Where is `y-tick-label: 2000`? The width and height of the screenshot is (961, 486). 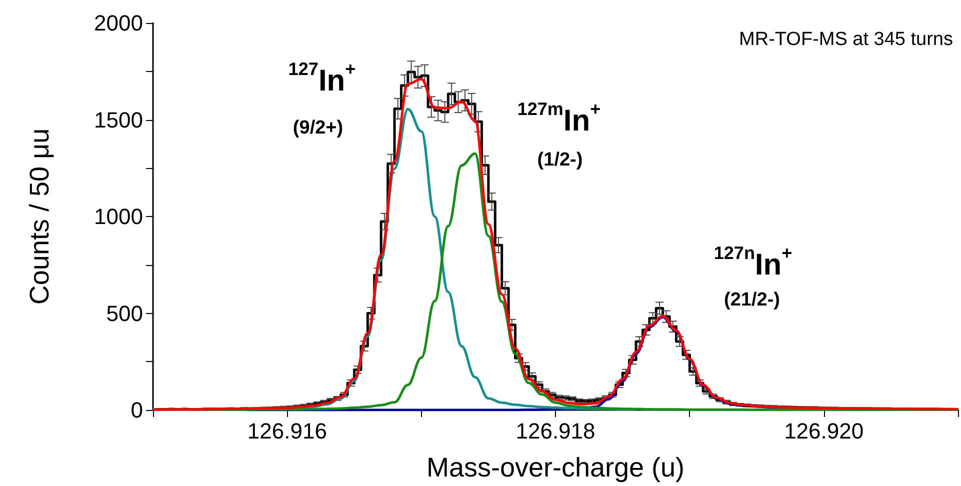
y-tick-label: 2000 is located at coordinates (118, 23).